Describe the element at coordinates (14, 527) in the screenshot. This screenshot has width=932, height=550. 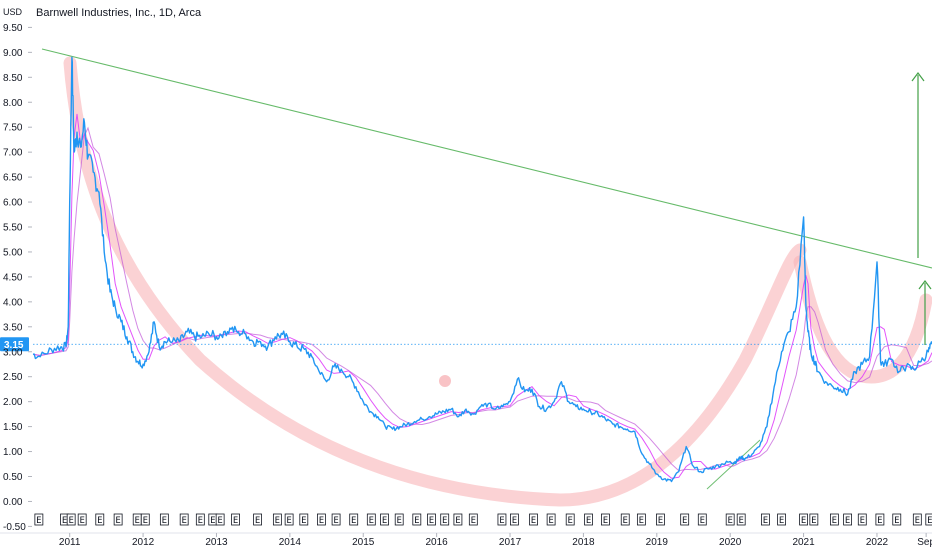
I see `y-tick-label: -0.50` at that location.